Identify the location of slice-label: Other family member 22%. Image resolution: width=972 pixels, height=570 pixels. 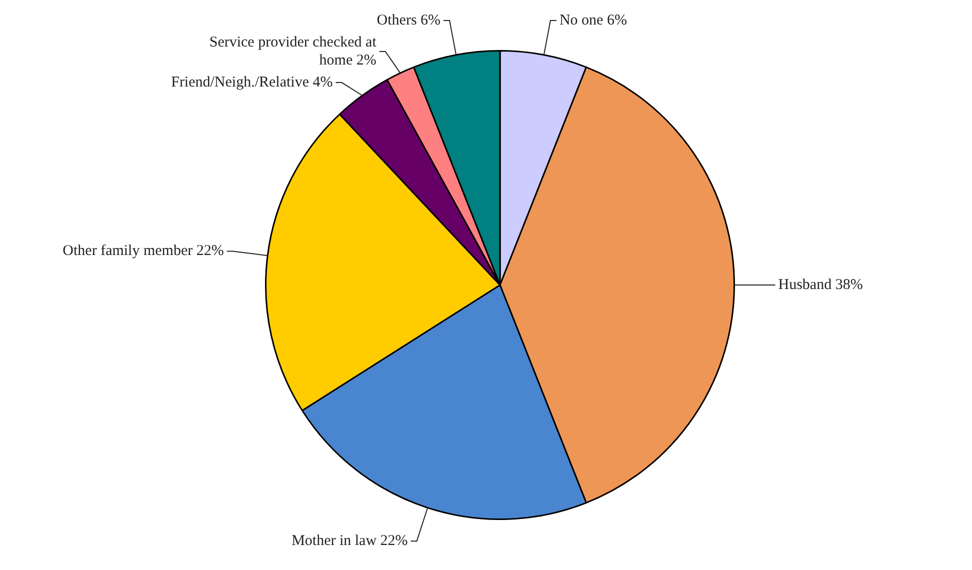
(143, 251).